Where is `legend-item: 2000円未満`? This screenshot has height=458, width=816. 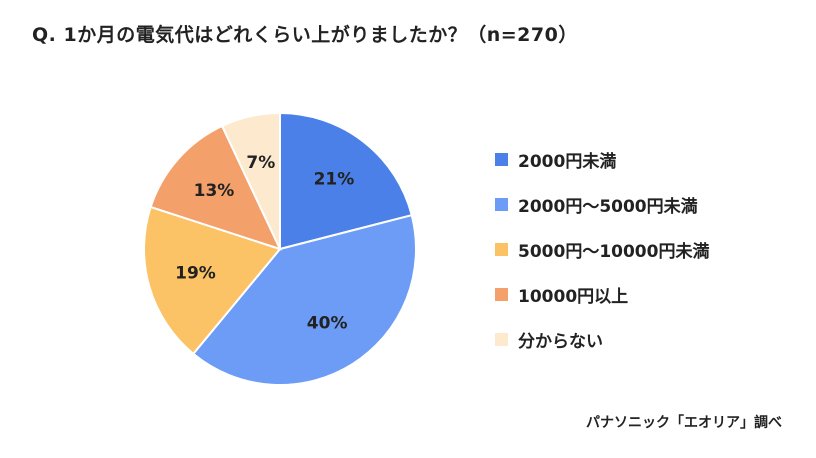 legend-item: 2000円未満 is located at coordinates (602, 159).